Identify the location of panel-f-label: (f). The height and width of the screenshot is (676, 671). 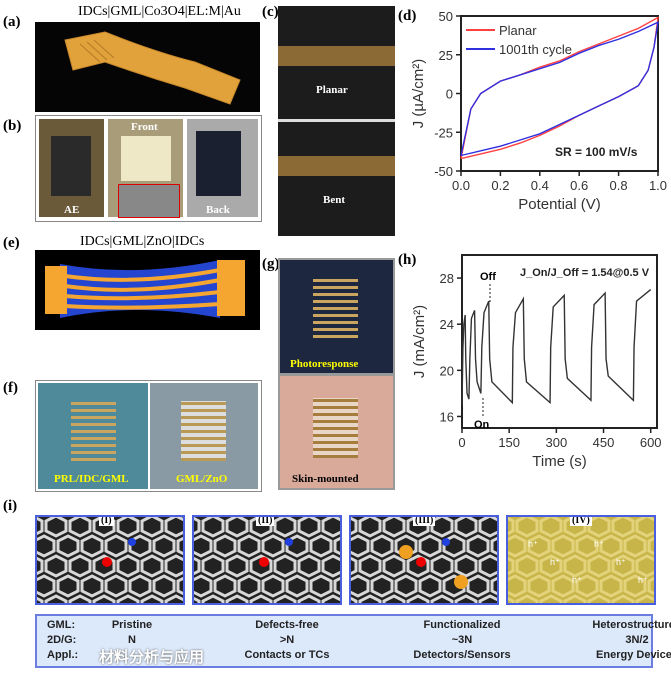
(10, 388).